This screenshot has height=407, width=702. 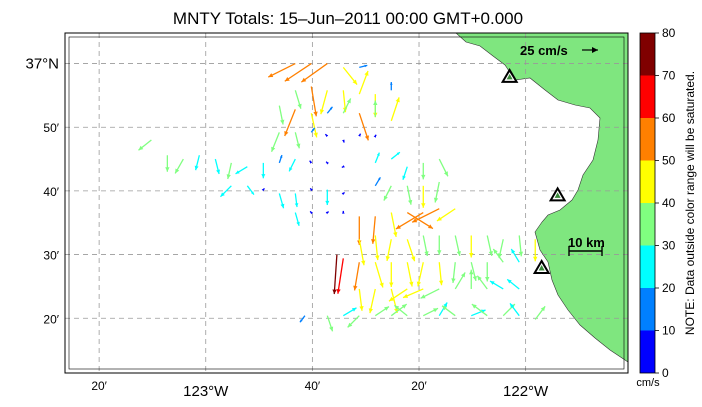 What do you see at coordinates (51, 256) in the screenshot?
I see `lat-tick-label: 30′` at bounding box center [51, 256].